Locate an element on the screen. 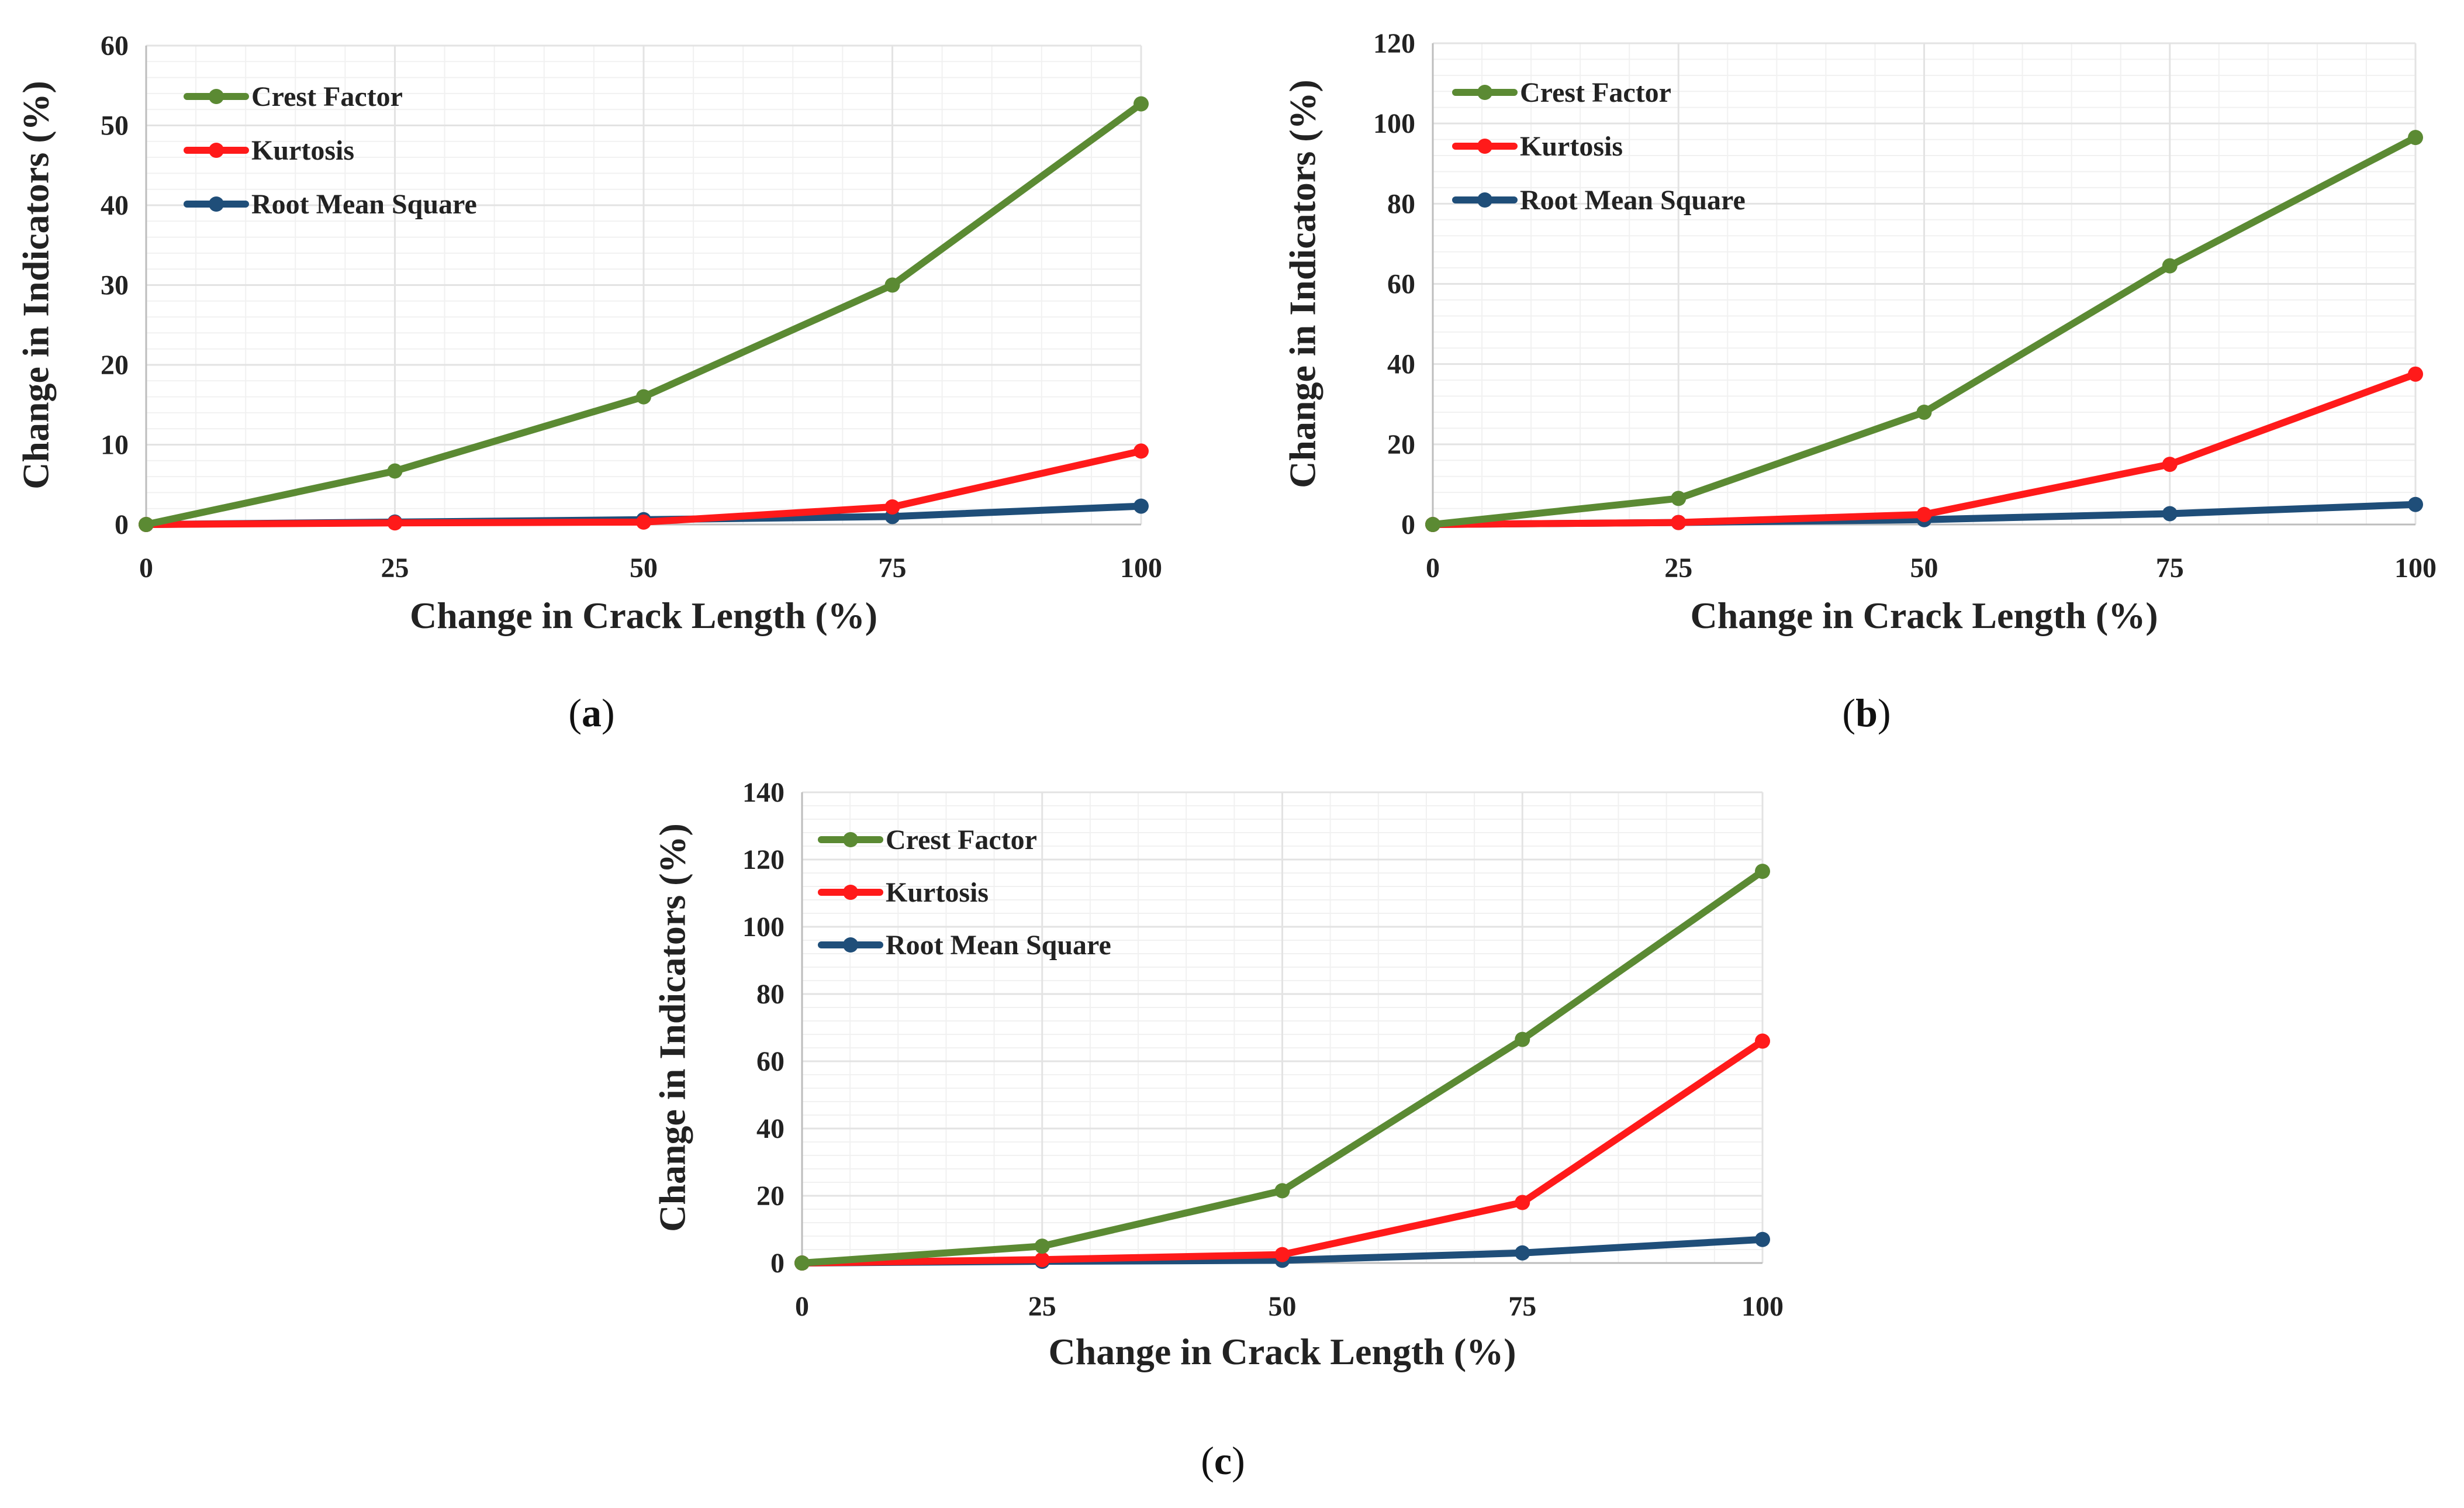 This screenshot has width=2464, height=1508. series-kurtosis is located at coordinates (644, 488).